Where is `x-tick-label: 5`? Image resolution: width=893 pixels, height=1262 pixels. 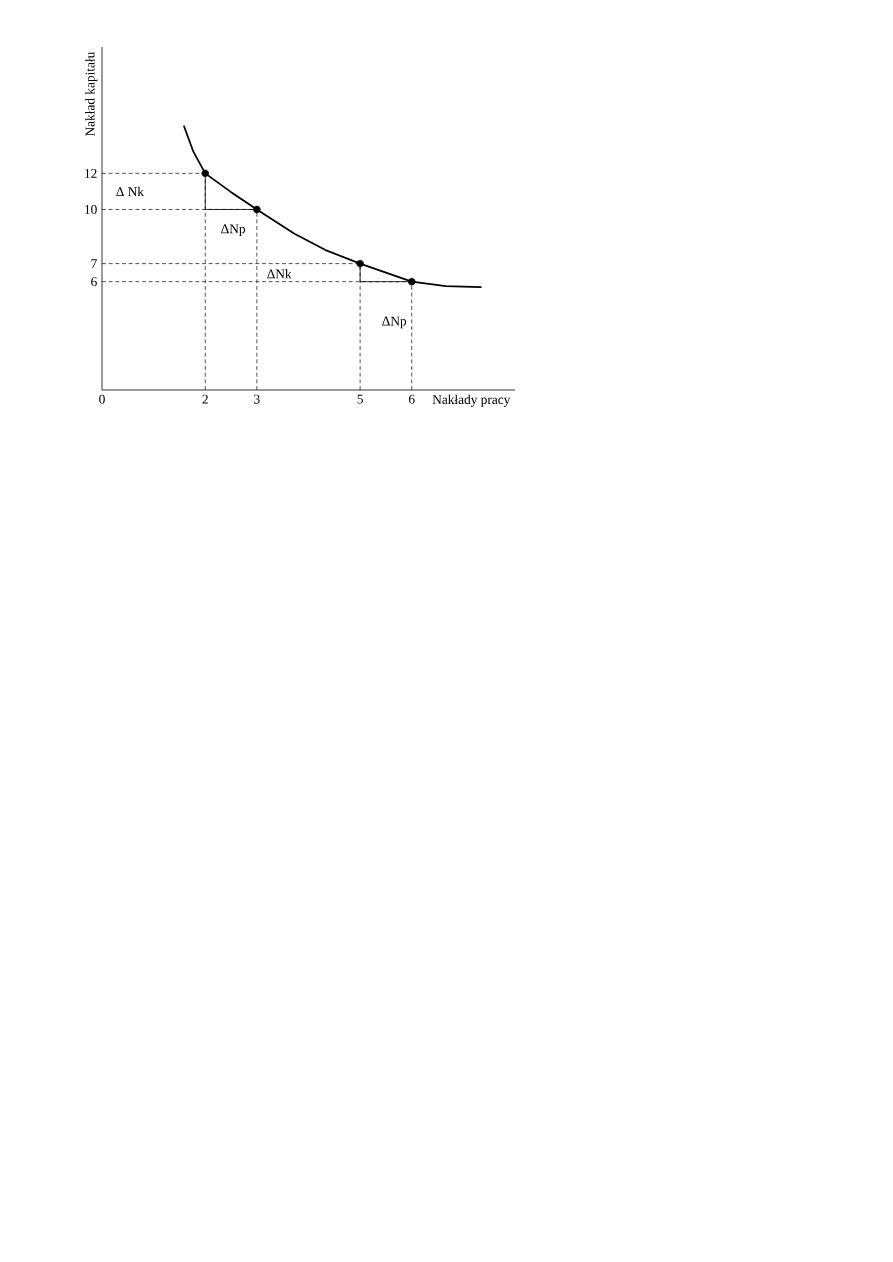 x-tick-label: 5 is located at coordinates (360, 399).